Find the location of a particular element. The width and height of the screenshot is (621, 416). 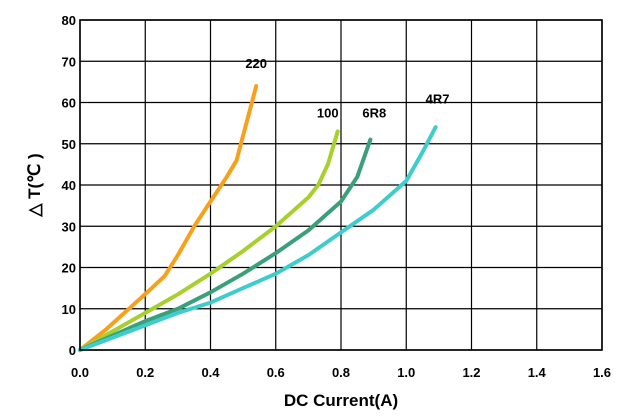

y-tick-label: 80 is located at coordinates (69, 20).